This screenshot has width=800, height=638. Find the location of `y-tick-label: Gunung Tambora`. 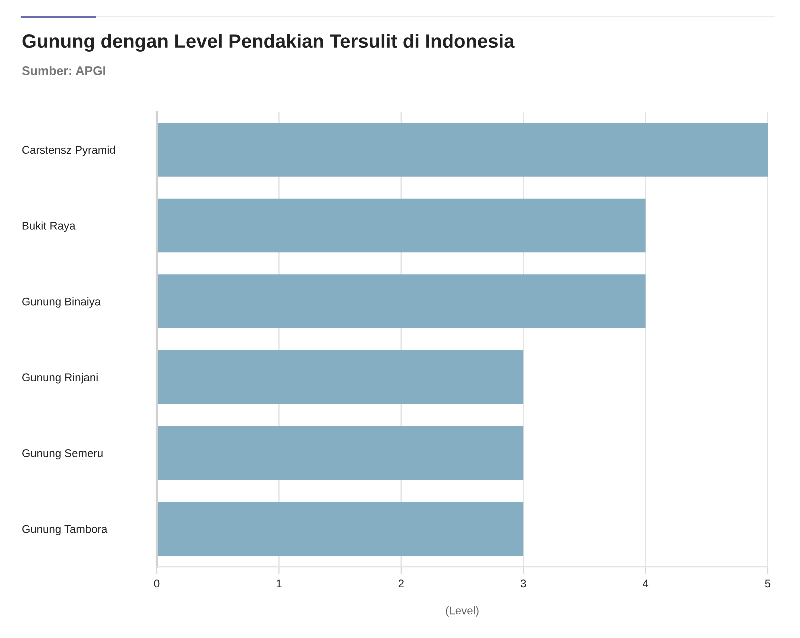

y-tick-label: Gunung Tambora is located at coordinates (65, 530).